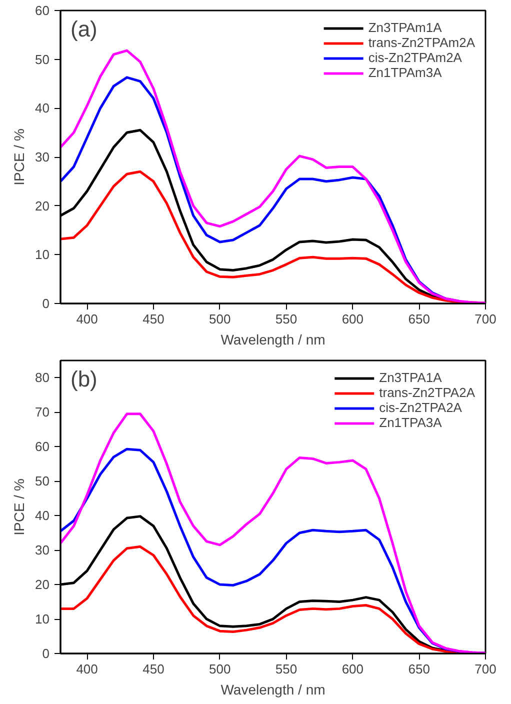 The image size is (511, 704). What do you see at coordinates (410, 422) in the screenshot?
I see `legend-label: Zn1TPA3A` at bounding box center [410, 422].